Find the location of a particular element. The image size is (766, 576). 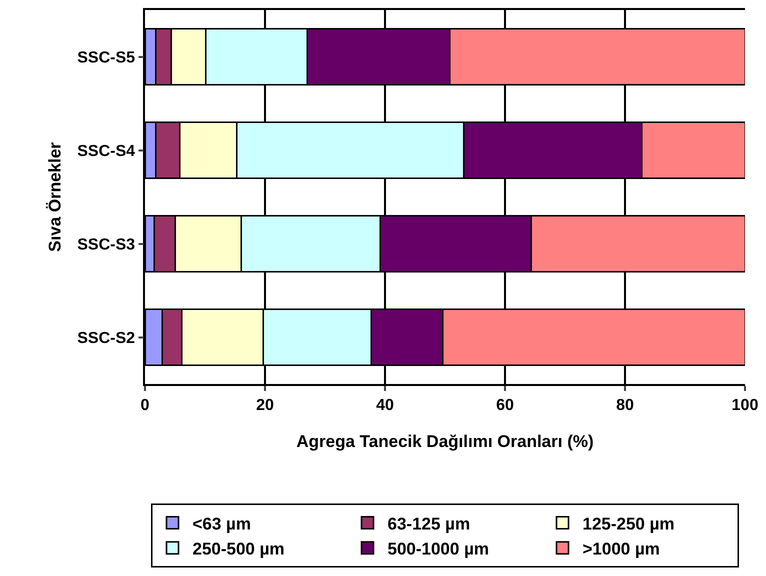

x-tick-label: 0 is located at coordinates (145, 405).